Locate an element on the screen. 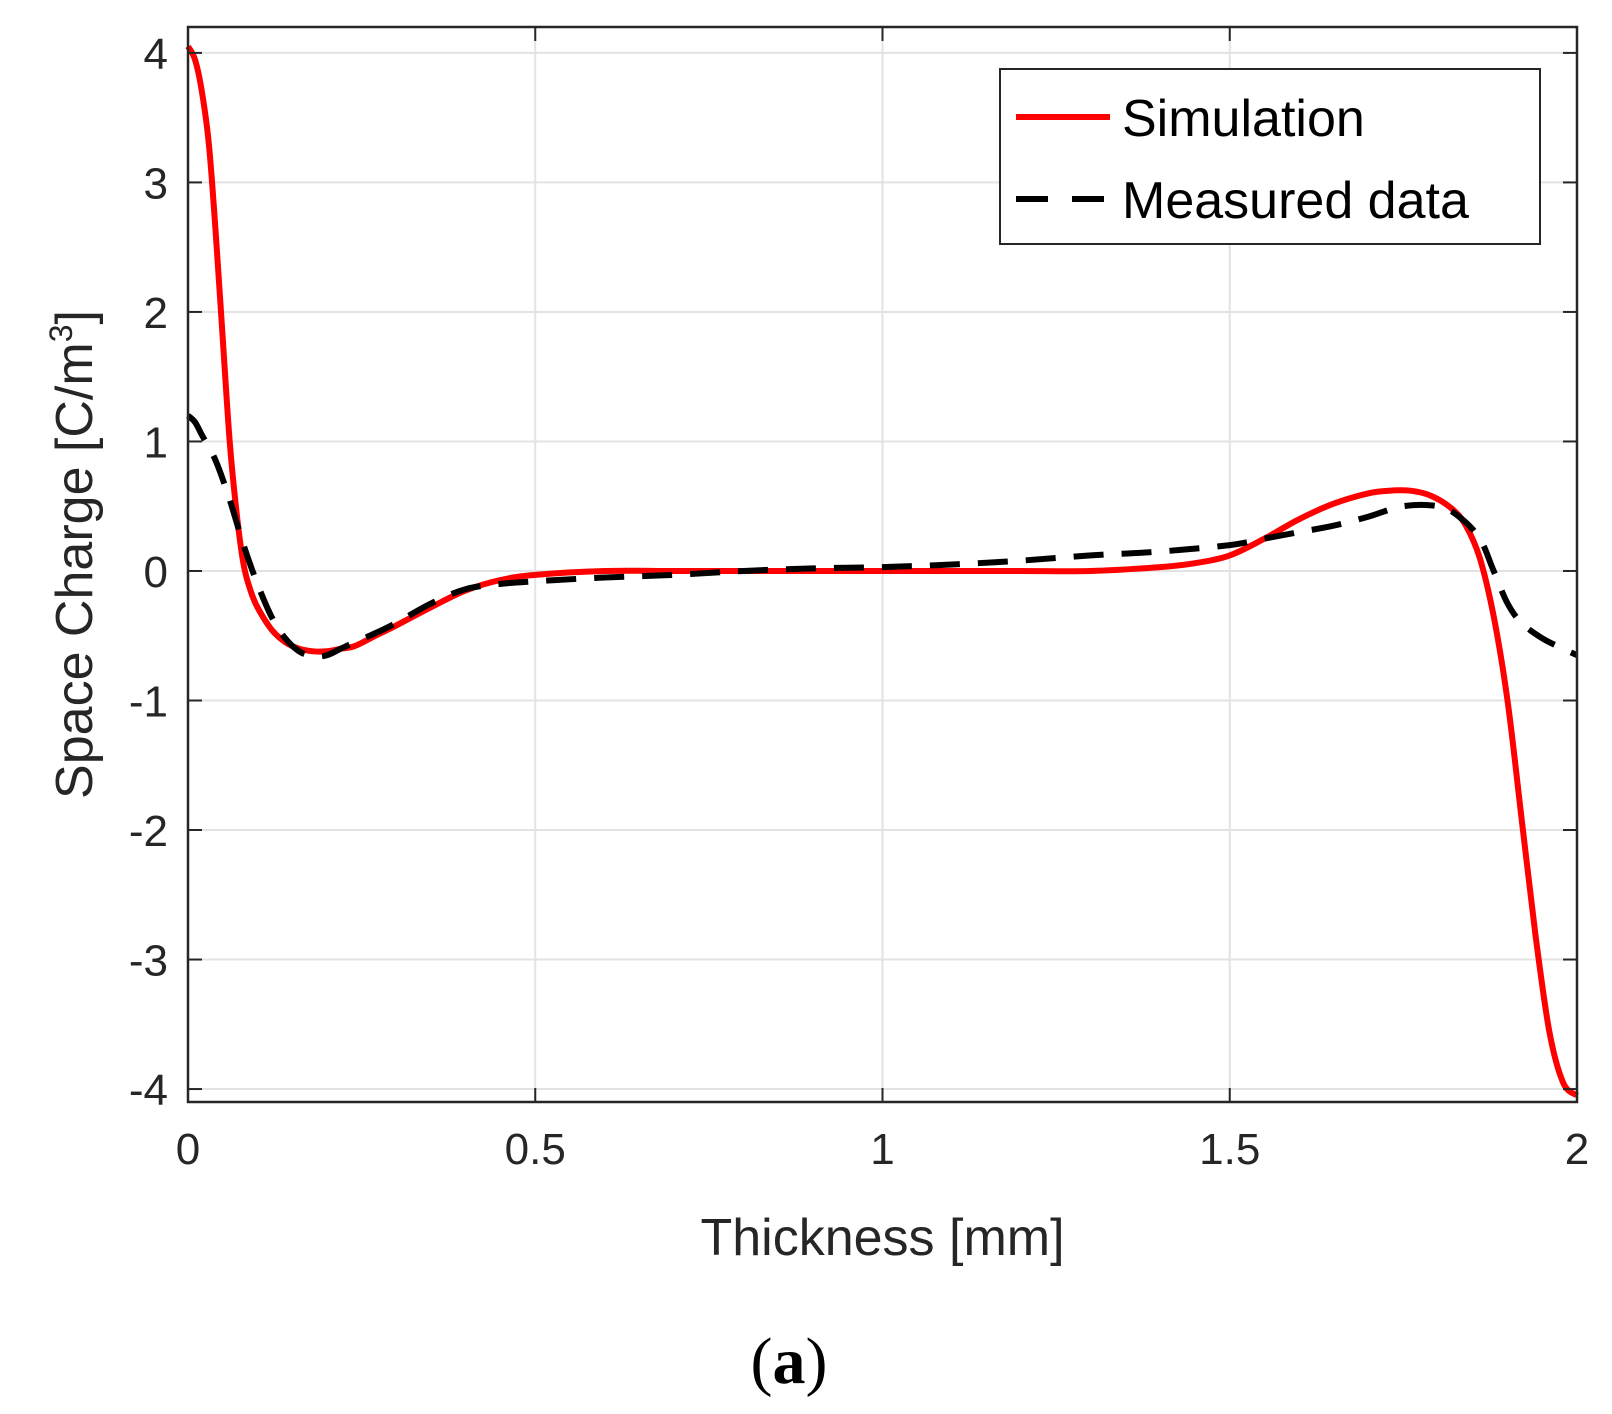 This screenshot has width=1612, height=1414. y-axis-title-text: Space Charge [C/m is located at coordinates (75, 570).